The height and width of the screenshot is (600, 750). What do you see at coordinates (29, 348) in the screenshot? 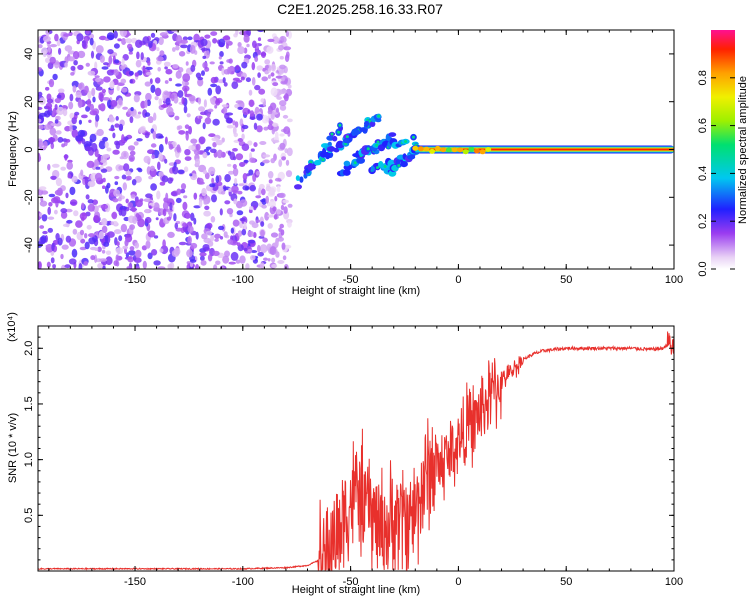
I see `snr-y-tick: 2.0` at bounding box center [29, 348].